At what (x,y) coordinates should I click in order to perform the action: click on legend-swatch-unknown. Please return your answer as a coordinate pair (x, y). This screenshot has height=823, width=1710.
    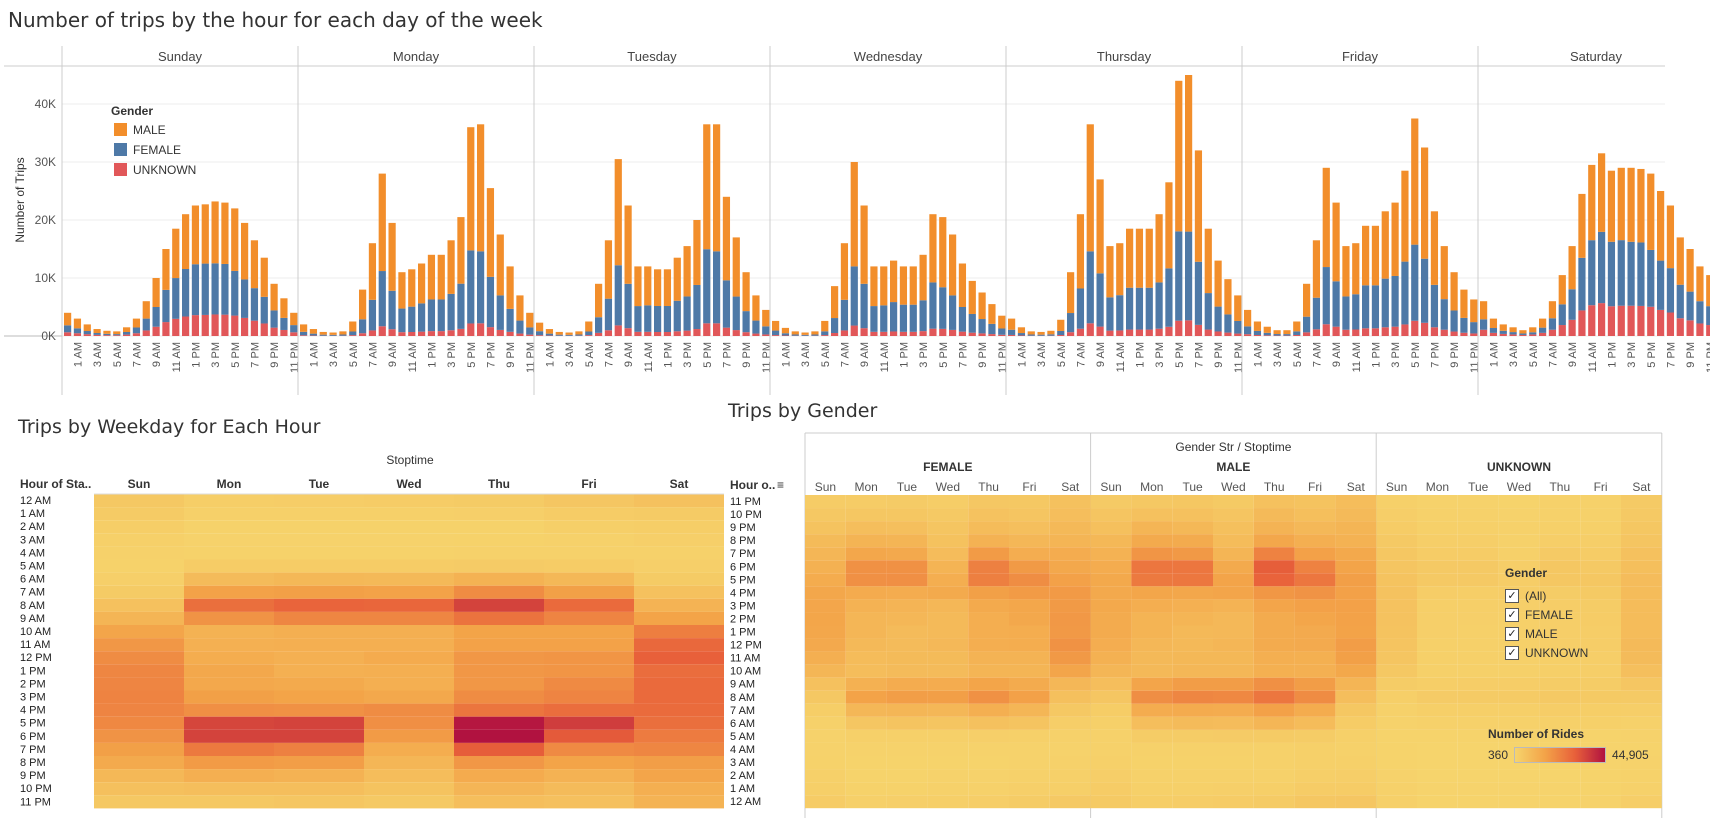
    Looking at the image, I should click on (120, 169).